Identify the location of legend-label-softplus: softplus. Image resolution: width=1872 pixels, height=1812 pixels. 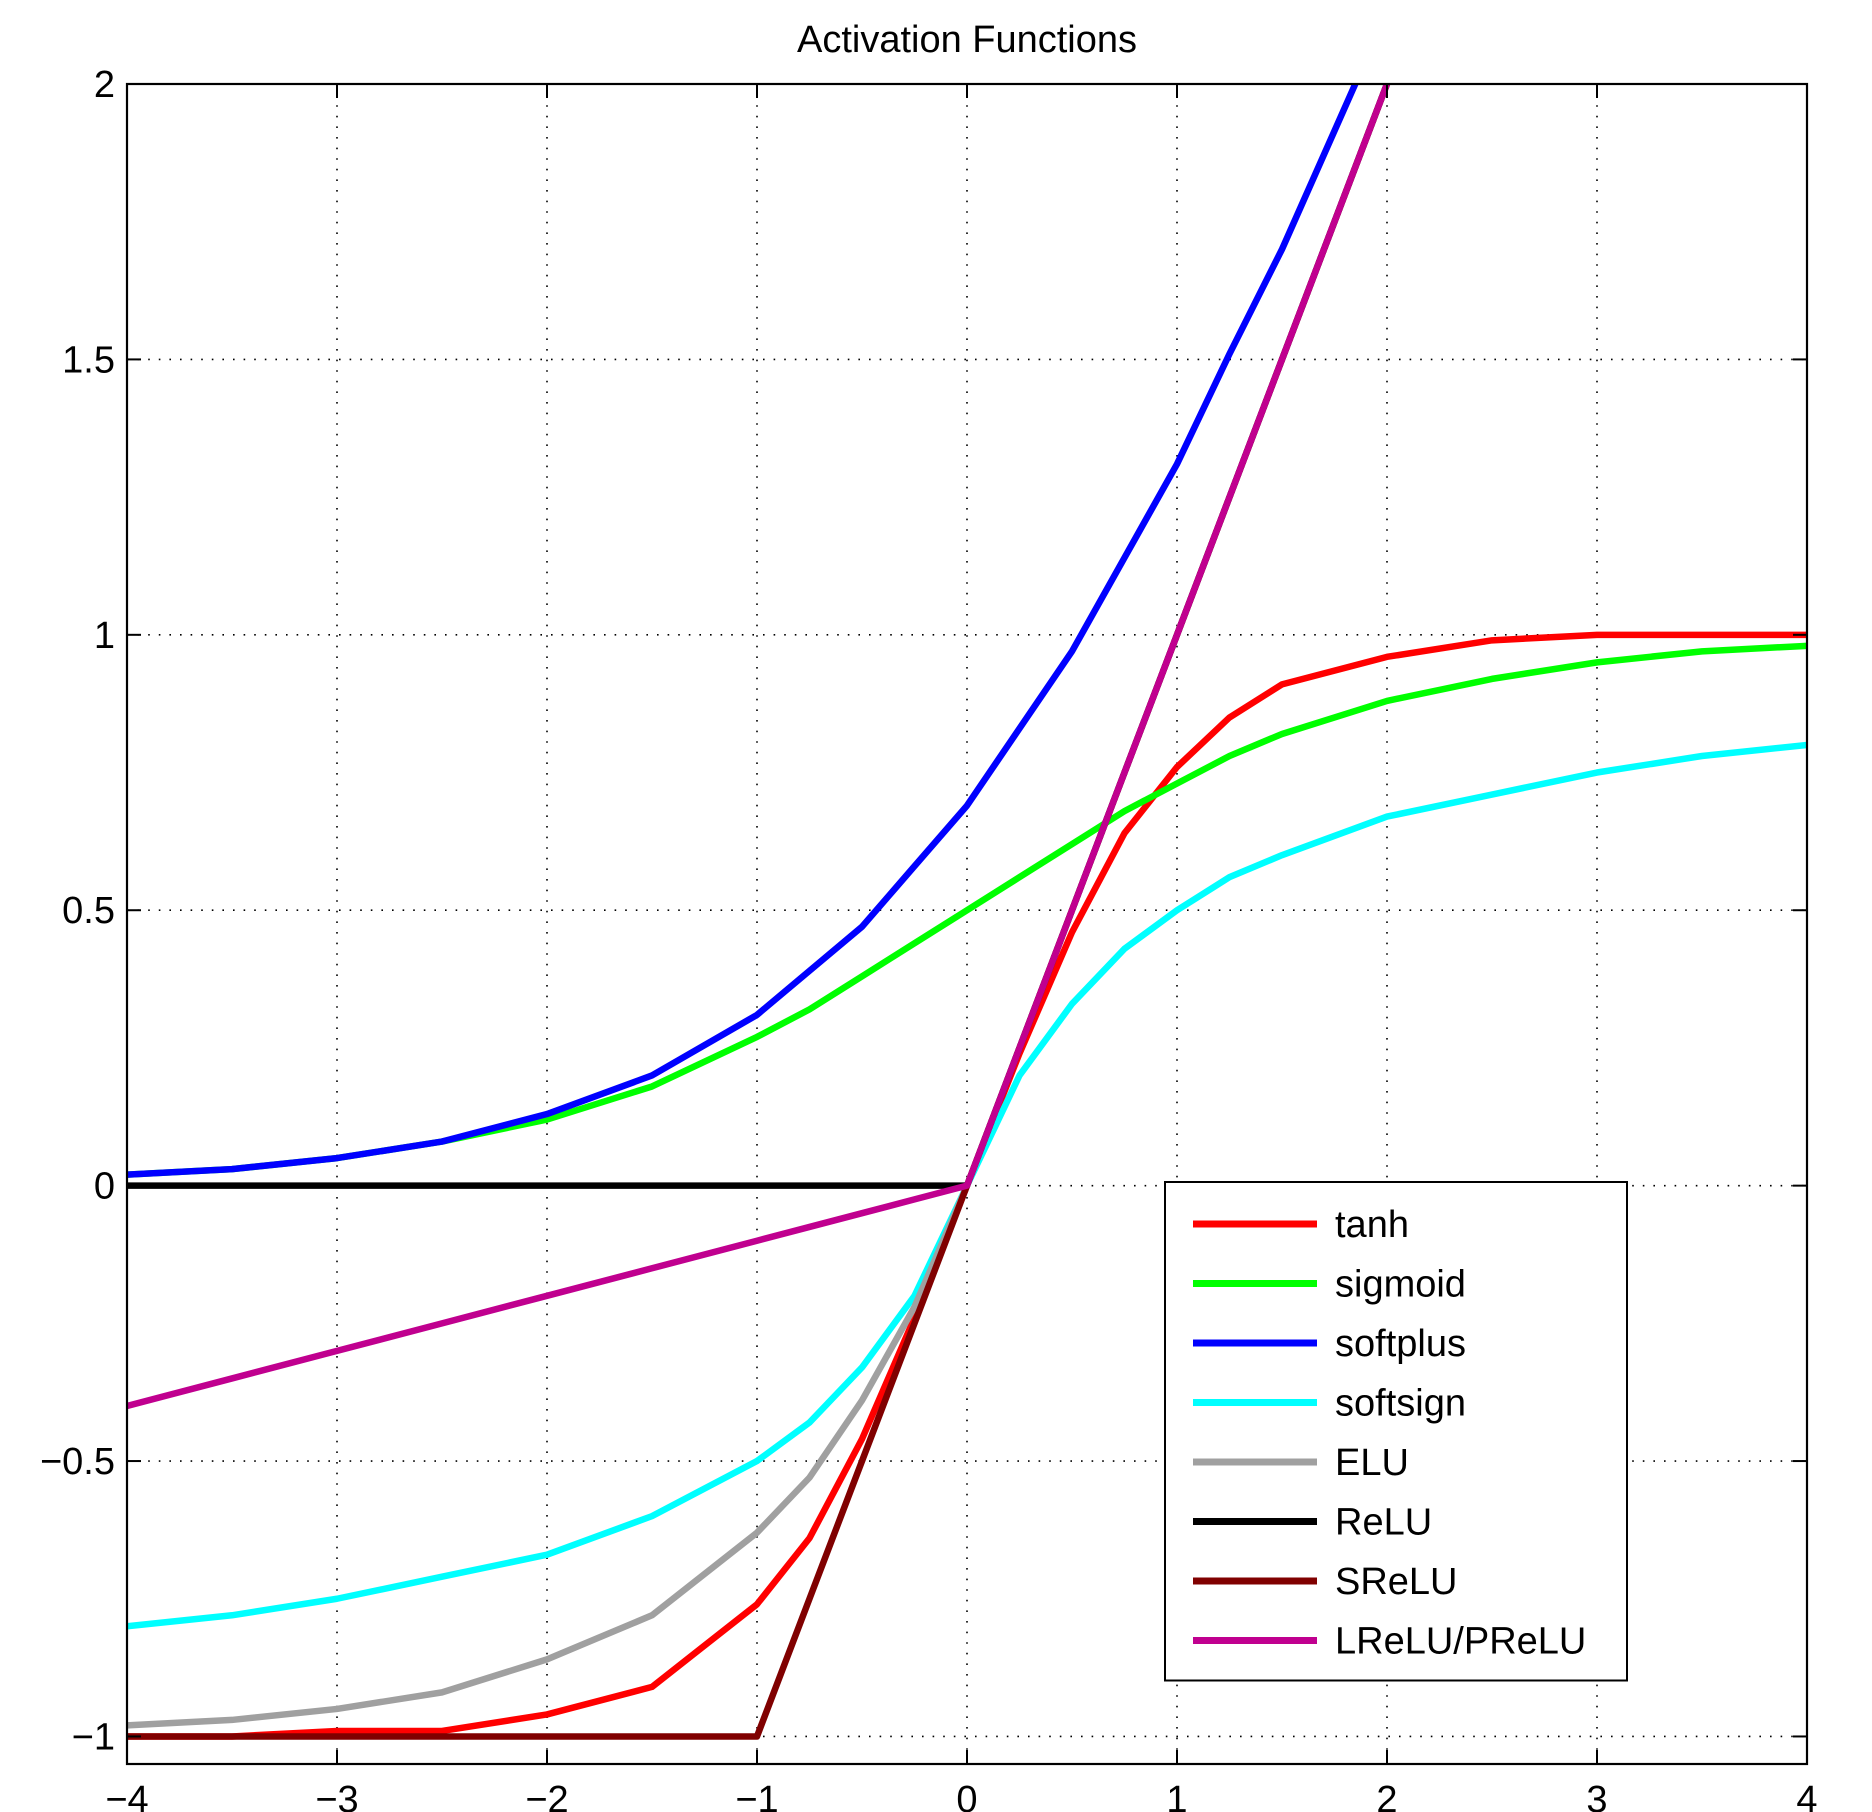
(1400, 1344).